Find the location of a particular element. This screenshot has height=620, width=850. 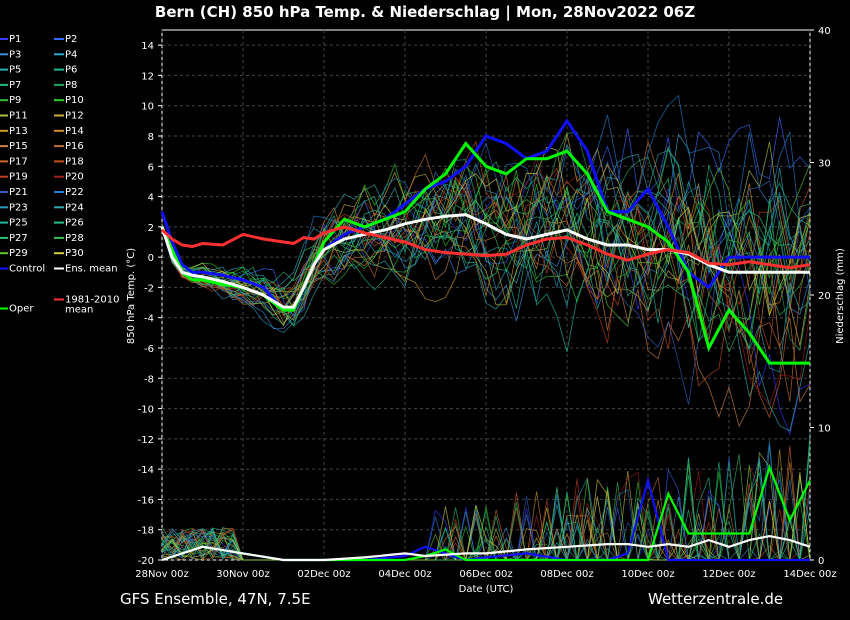

y2-tick-label: 40 is located at coordinates (824, 31).